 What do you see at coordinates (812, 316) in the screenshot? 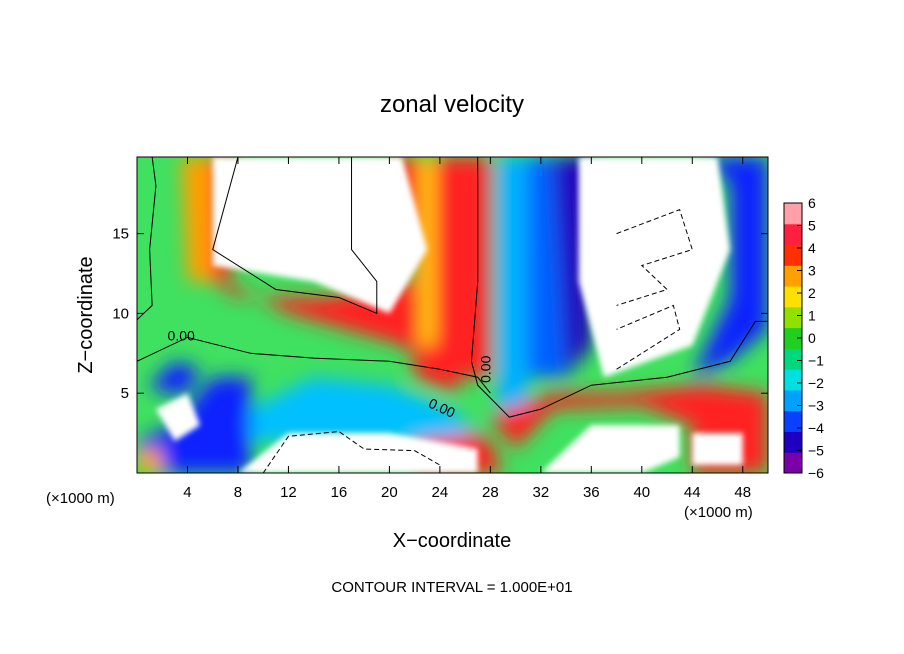
I see `colorbar-tick-label: 1` at bounding box center [812, 316].